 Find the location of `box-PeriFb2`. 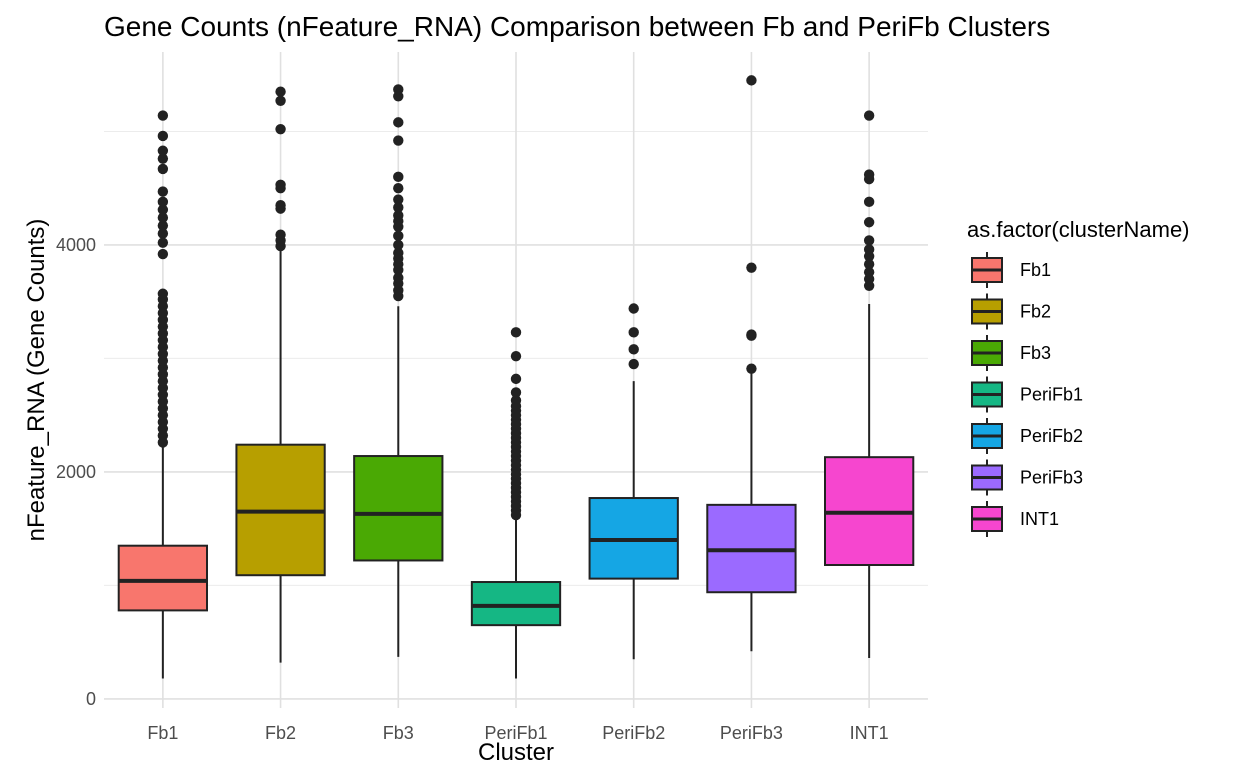

box-PeriFb2 is located at coordinates (633, 481).